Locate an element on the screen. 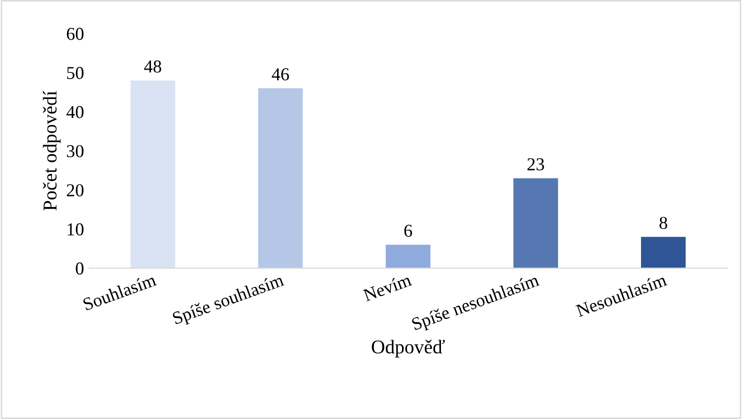 The height and width of the screenshot is (419, 742). y-tick-label: 0 is located at coordinates (80, 268).